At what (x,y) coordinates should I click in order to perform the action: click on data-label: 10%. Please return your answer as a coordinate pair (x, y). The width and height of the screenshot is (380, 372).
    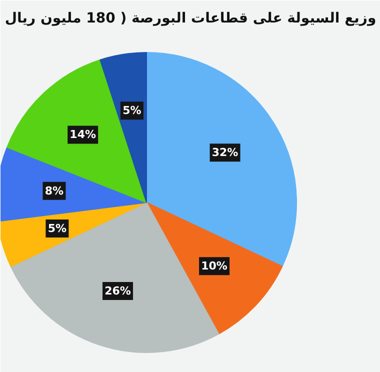
    Looking at the image, I should click on (214, 266).